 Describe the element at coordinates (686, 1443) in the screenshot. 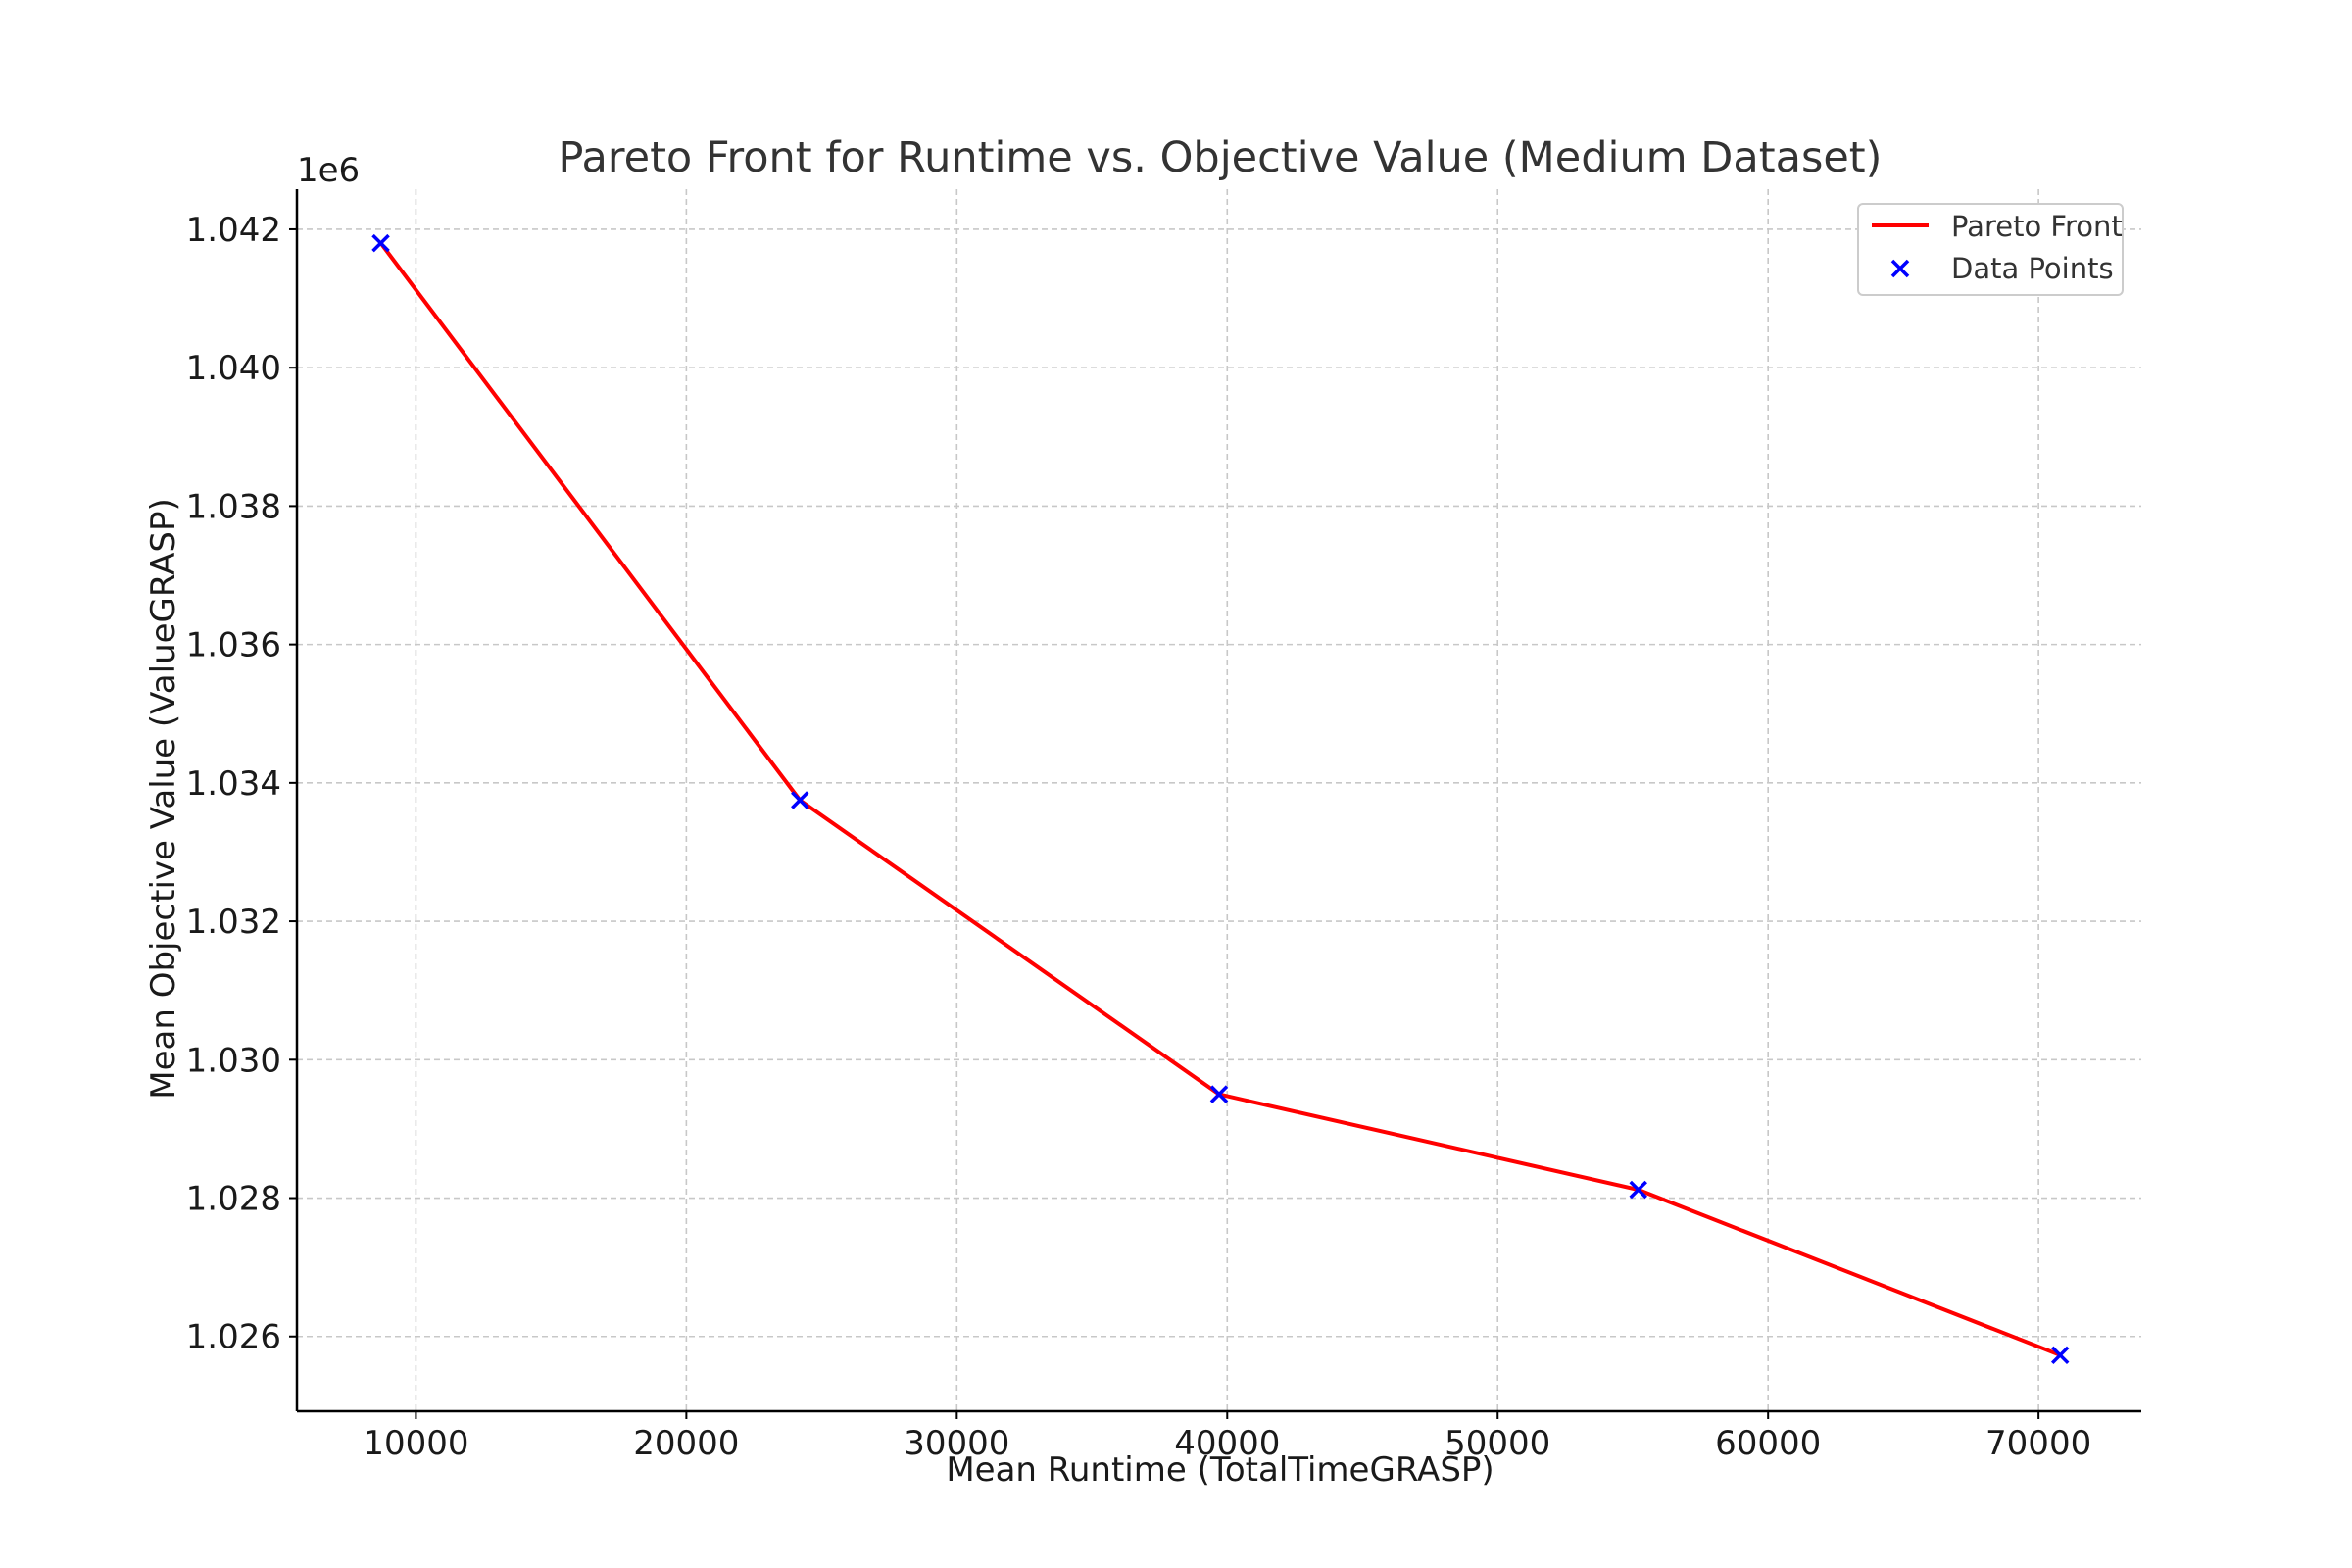

I see `x-tick-label: 20000` at that location.